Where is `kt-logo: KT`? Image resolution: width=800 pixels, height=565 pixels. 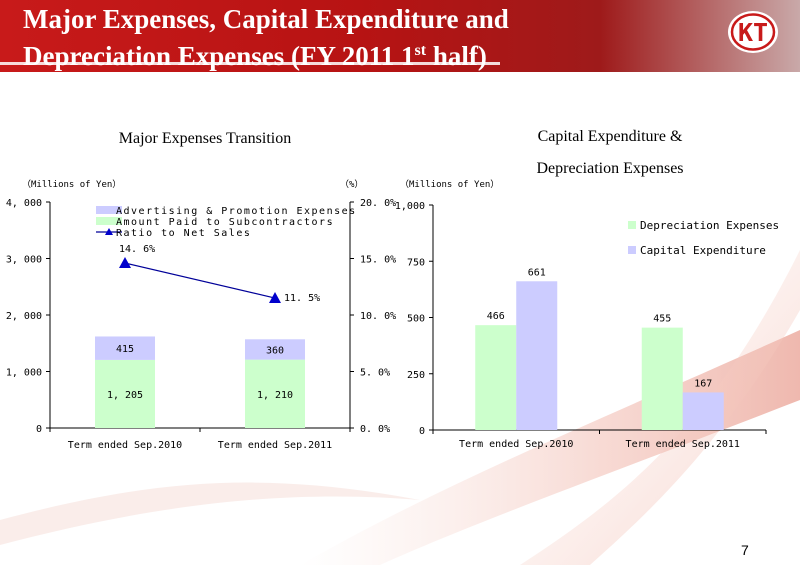 kt-logo: KT is located at coordinates (753, 32).